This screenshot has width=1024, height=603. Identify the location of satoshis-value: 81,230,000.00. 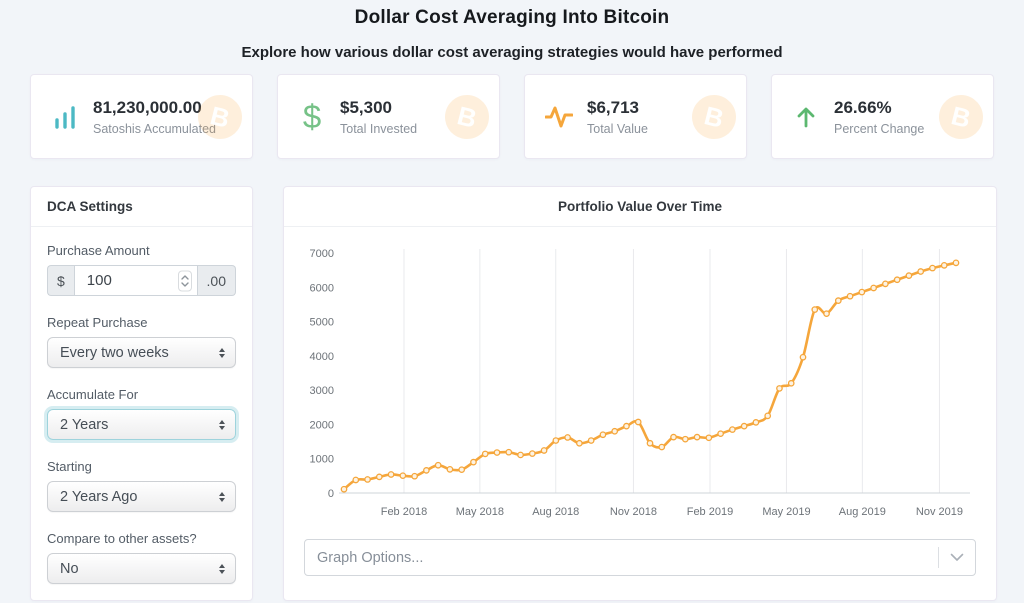
(147, 107).